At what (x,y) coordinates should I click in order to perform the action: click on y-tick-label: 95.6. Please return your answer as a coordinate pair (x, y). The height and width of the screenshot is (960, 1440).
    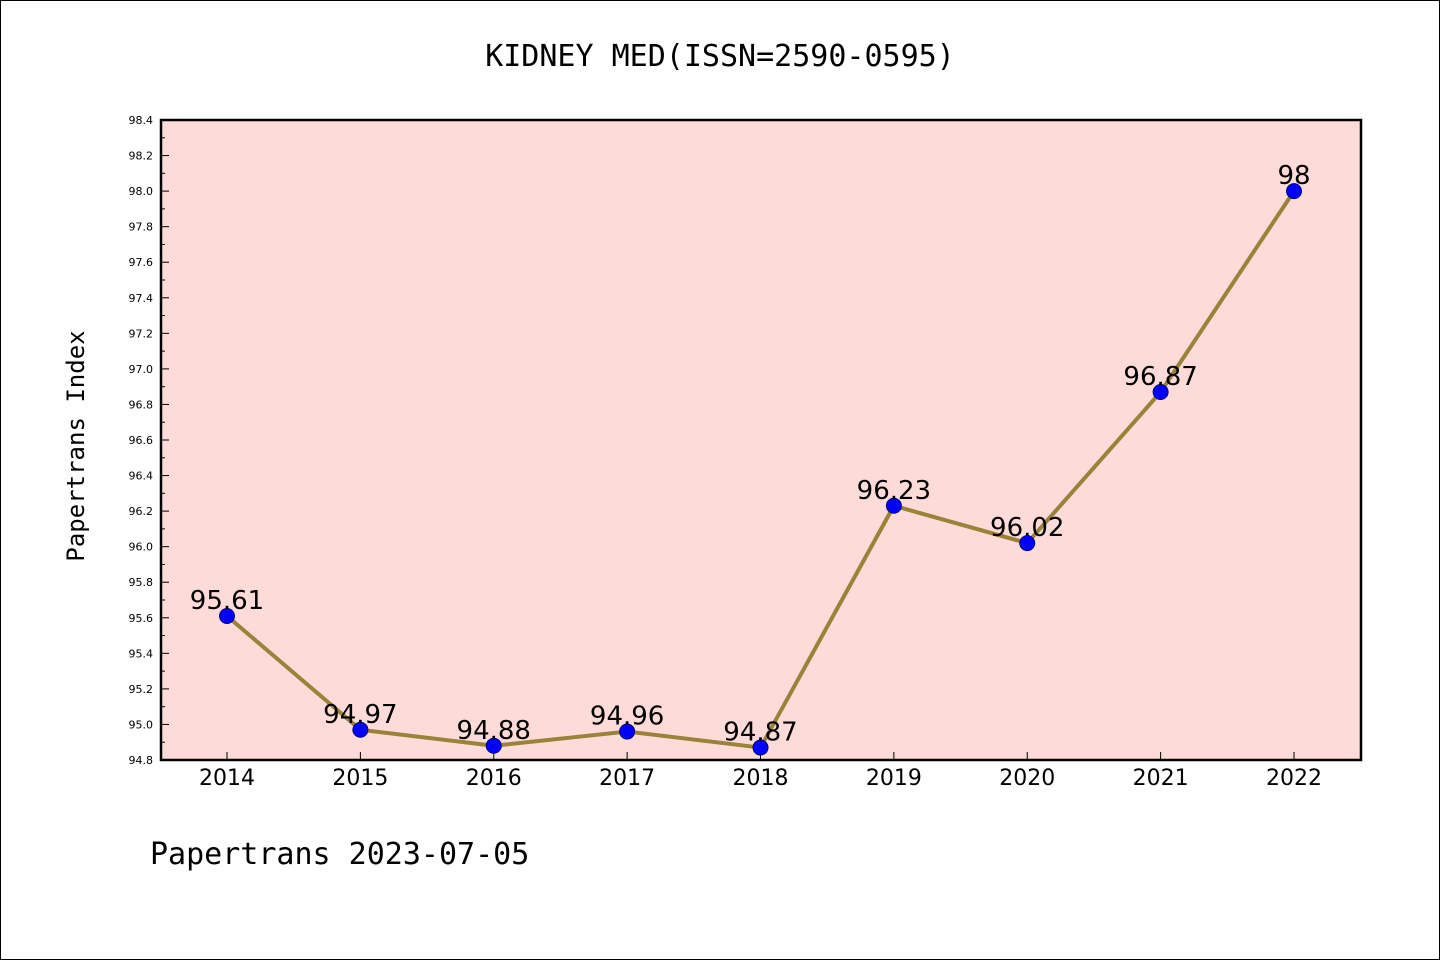
    Looking at the image, I should click on (141, 618).